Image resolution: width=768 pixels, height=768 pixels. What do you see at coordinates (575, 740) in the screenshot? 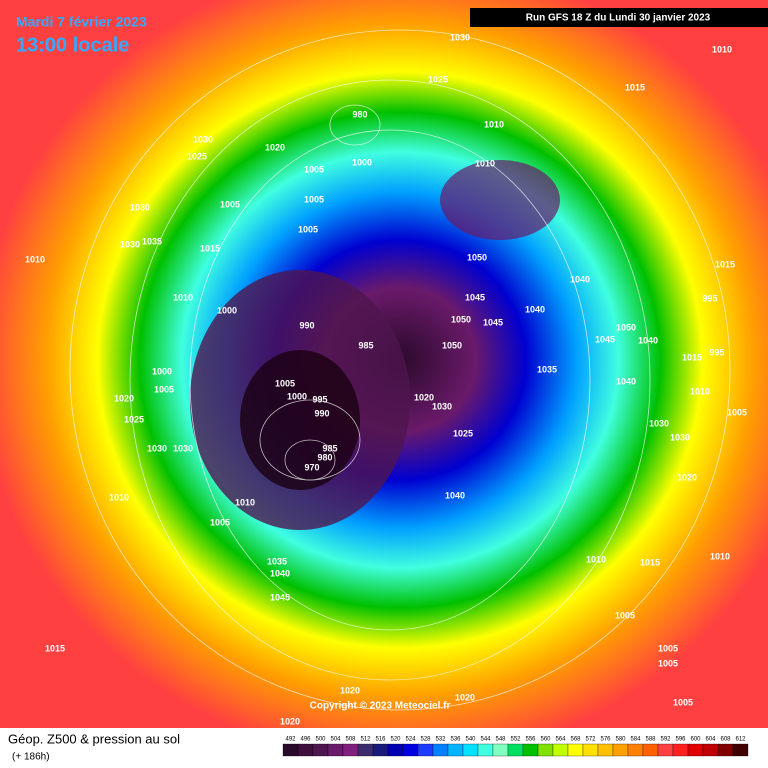
I see `scale-label: 568` at bounding box center [575, 740].